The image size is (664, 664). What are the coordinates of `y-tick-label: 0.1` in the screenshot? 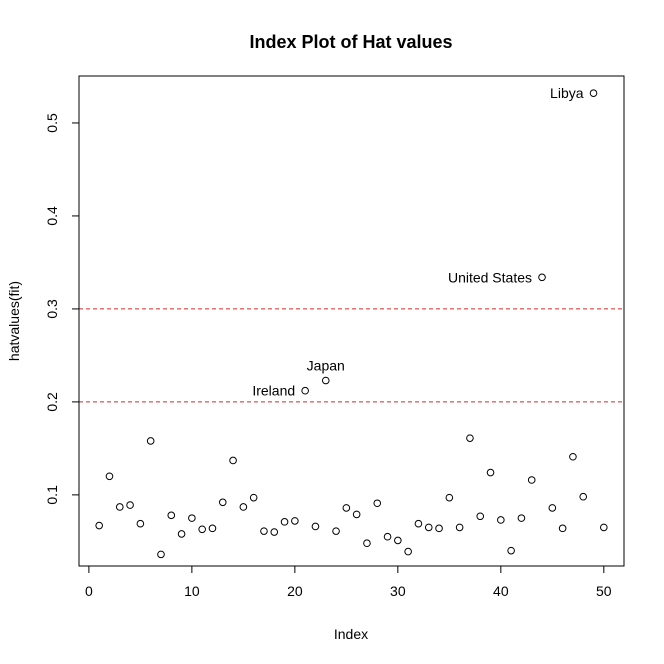 It's located at (52, 495).